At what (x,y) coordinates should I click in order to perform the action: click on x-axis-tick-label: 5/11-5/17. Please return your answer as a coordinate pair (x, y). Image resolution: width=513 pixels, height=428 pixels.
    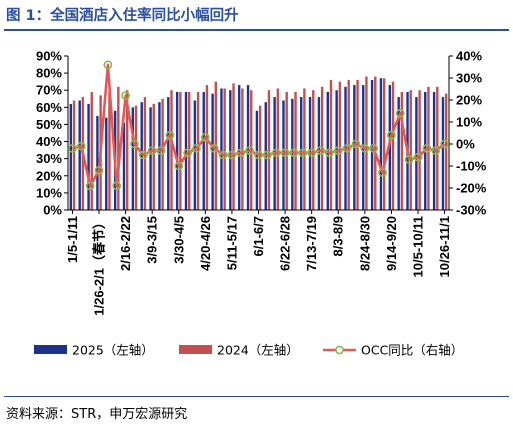
    Looking at the image, I should click on (231, 243).